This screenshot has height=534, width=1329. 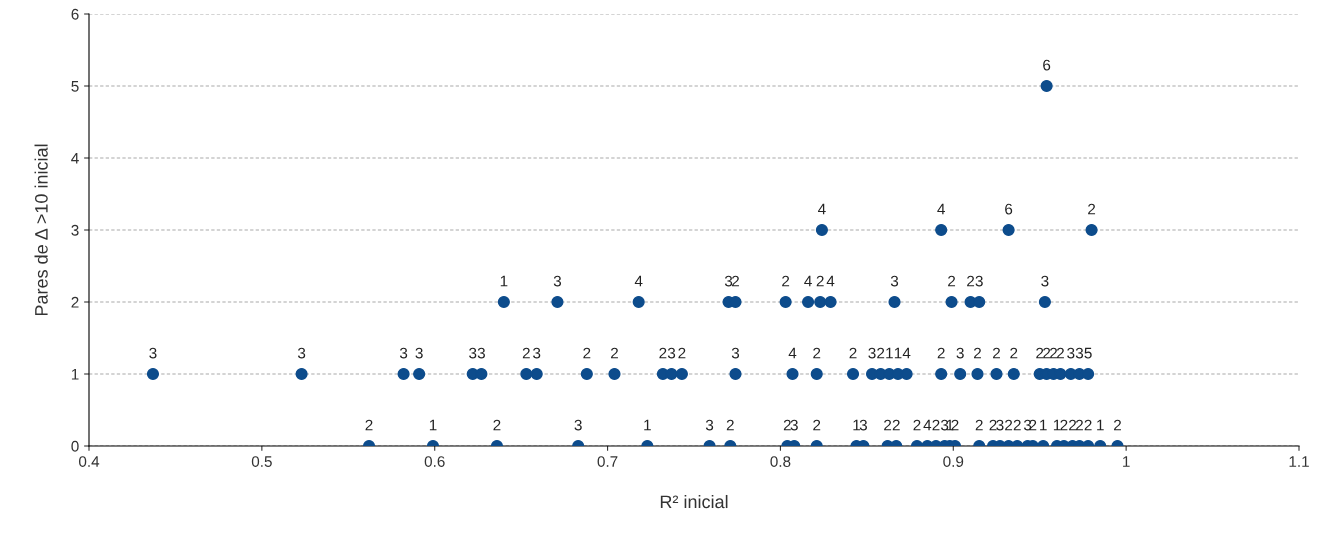 I want to click on x-axis-title: R² inicial, so click(x=694, y=501).